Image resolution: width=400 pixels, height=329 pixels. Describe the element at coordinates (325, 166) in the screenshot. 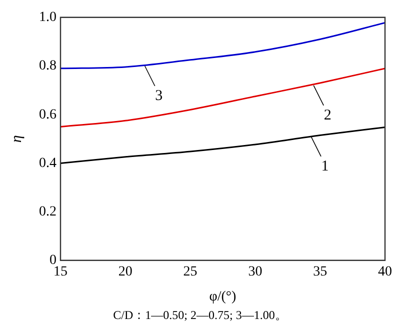

I see `annotation: 1` at that location.